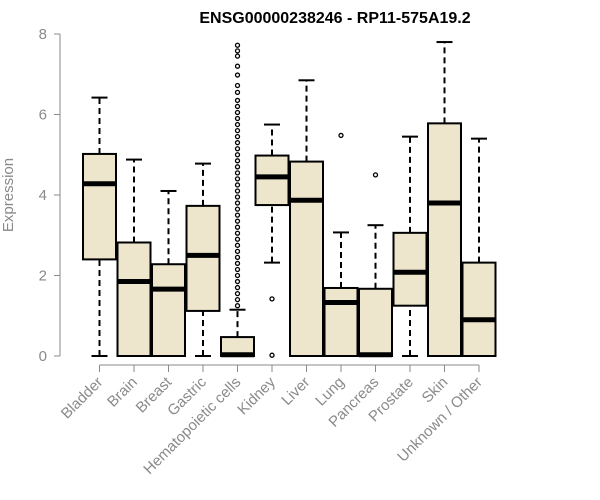 This screenshot has width=600, height=500. What do you see at coordinates (43, 356) in the screenshot?
I see `y-tick-label: 0` at bounding box center [43, 356].